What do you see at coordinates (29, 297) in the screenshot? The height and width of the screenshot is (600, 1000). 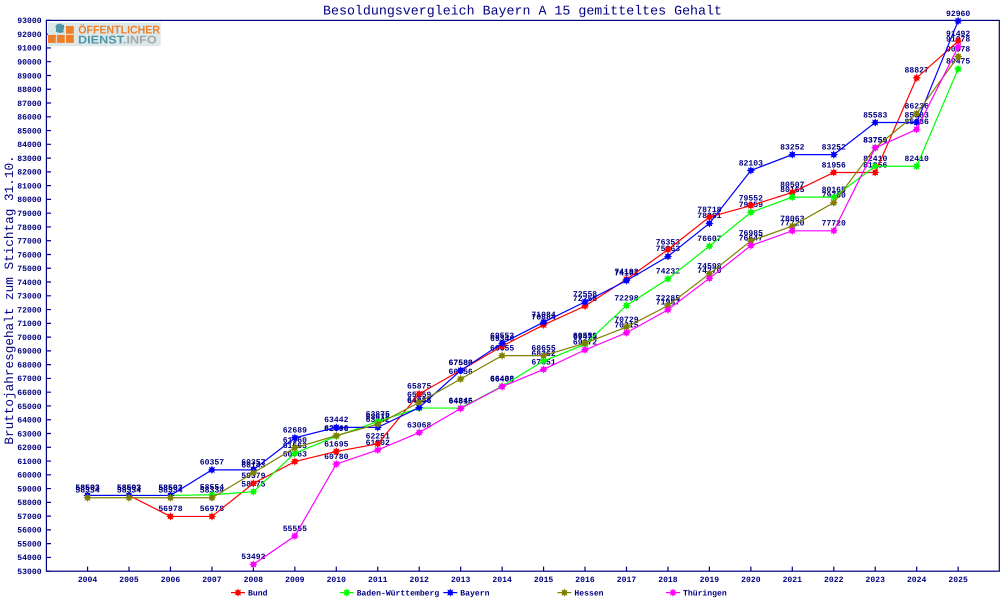 I see `svg-text: 73000` at bounding box center [29, 297].